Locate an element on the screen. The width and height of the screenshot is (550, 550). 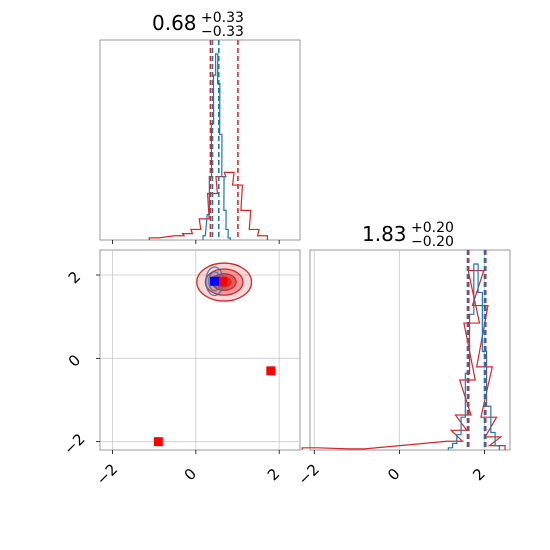
hist-x1-blue-line is located at coordinates (473, 356).